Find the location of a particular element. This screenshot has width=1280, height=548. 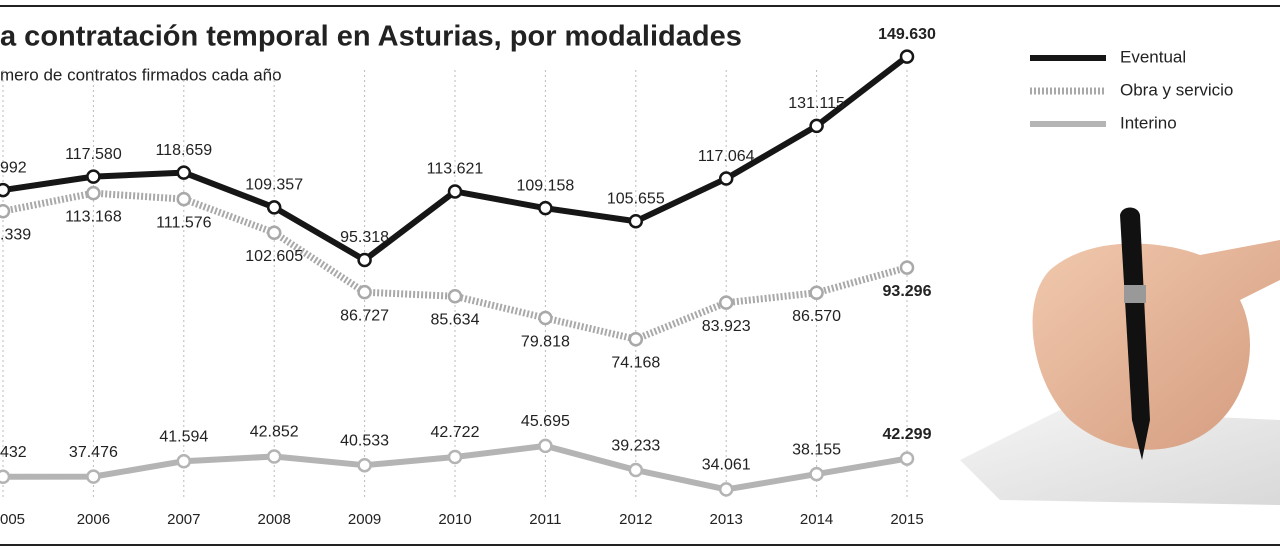

value-label: 42.299 is located at coordinates (907, 434).